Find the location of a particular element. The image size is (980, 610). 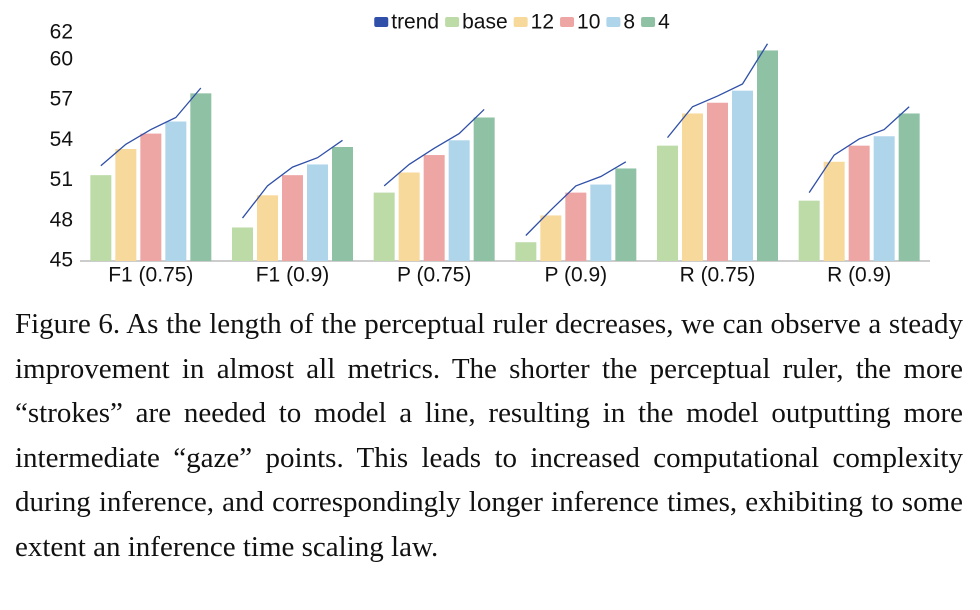

legend-label: 10 is located at coordinates (588, 22).